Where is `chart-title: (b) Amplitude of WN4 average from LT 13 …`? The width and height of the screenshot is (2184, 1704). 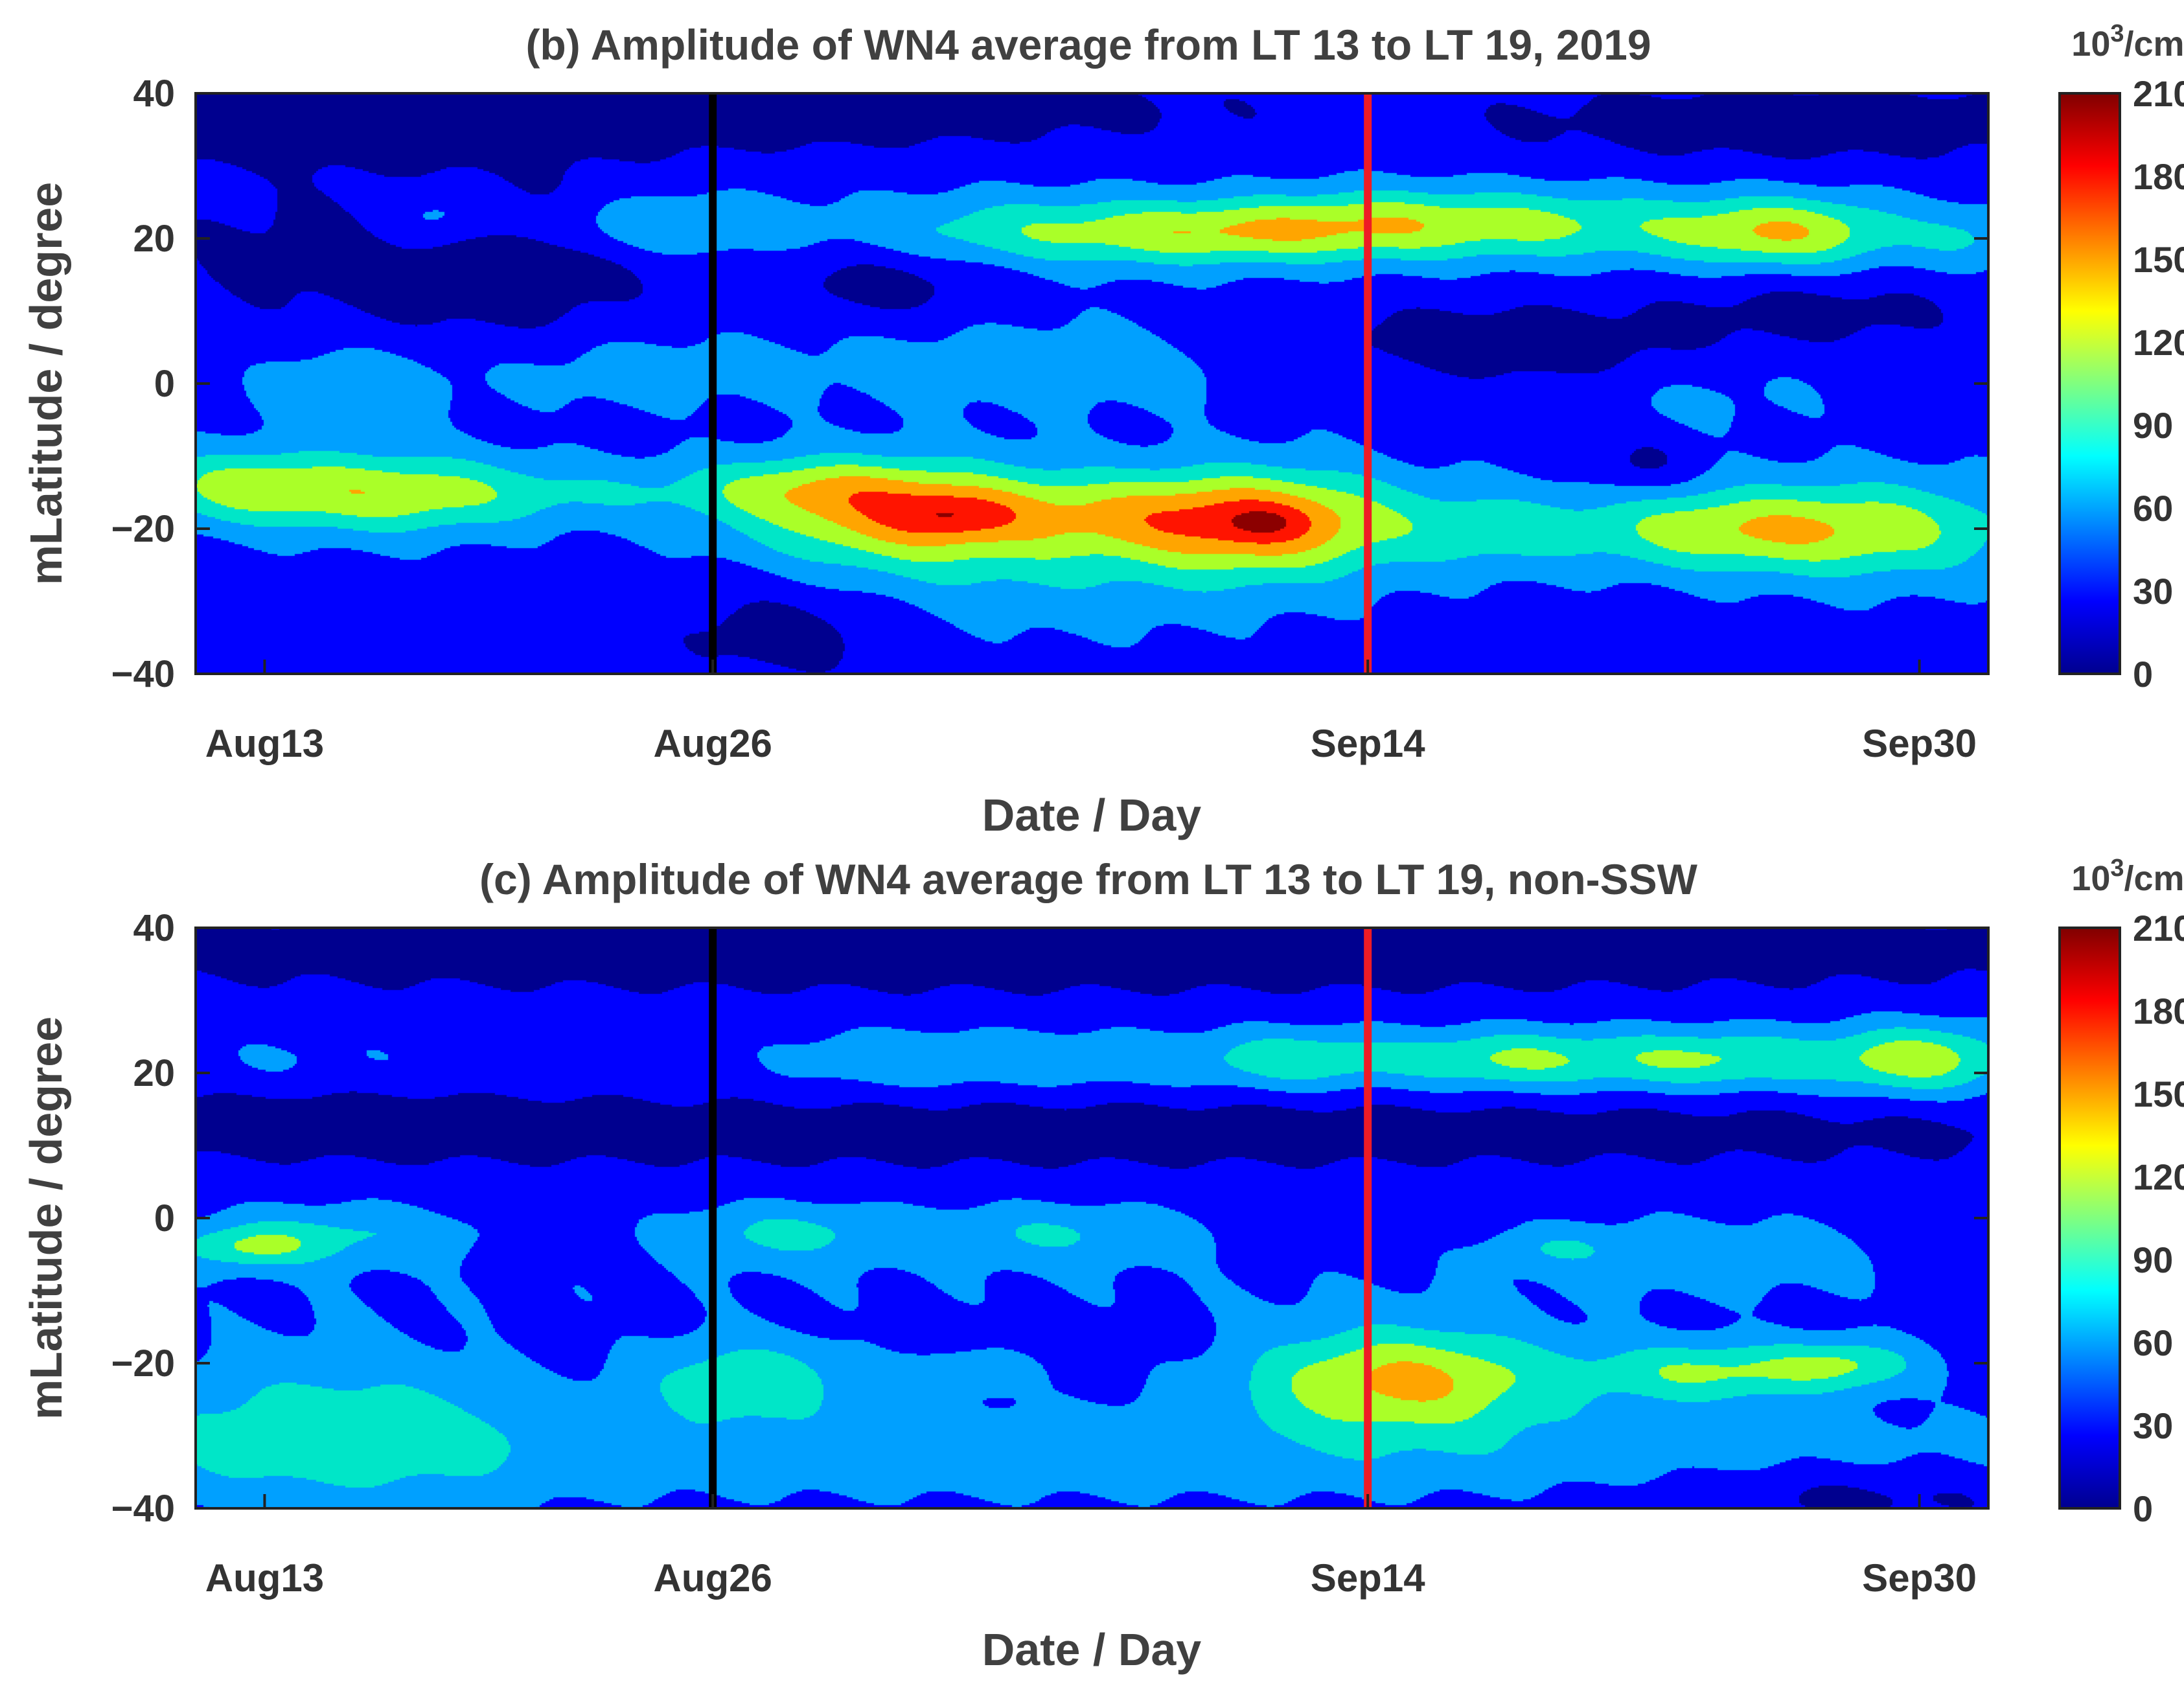 chart-title: (b) Amplitude of WN4 average from LT 13 … is located at coordinates (1088, 45).